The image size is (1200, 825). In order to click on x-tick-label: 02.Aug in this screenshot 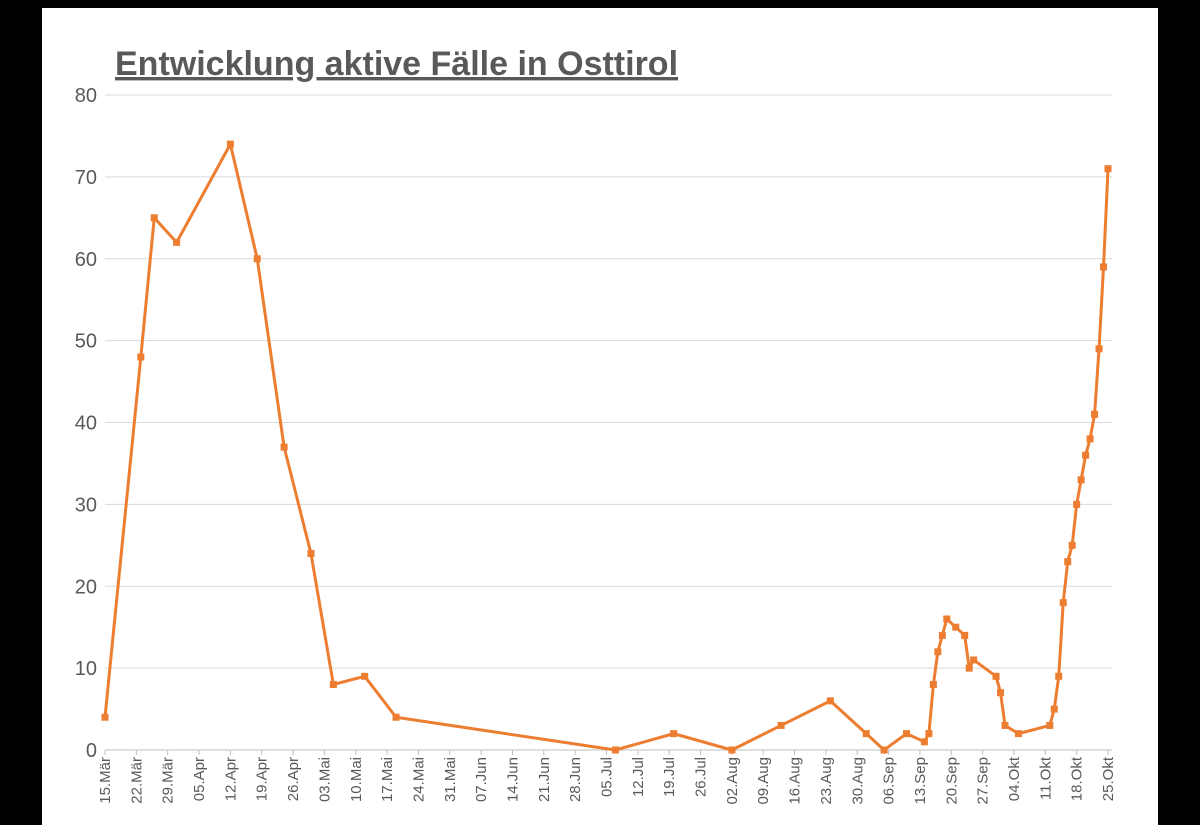, I will do `click(732, 781)`.